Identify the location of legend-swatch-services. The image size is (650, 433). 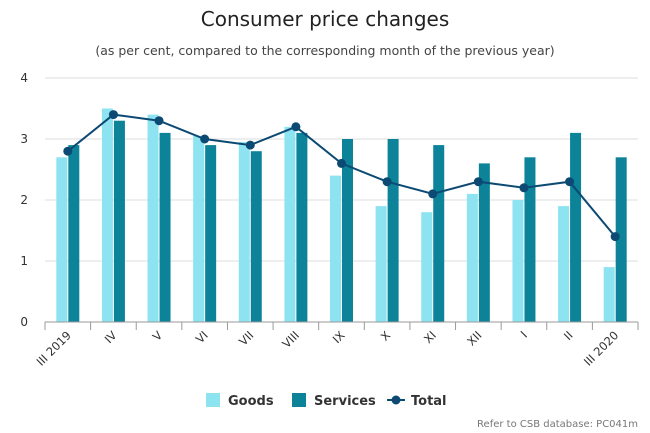
(299, 400).